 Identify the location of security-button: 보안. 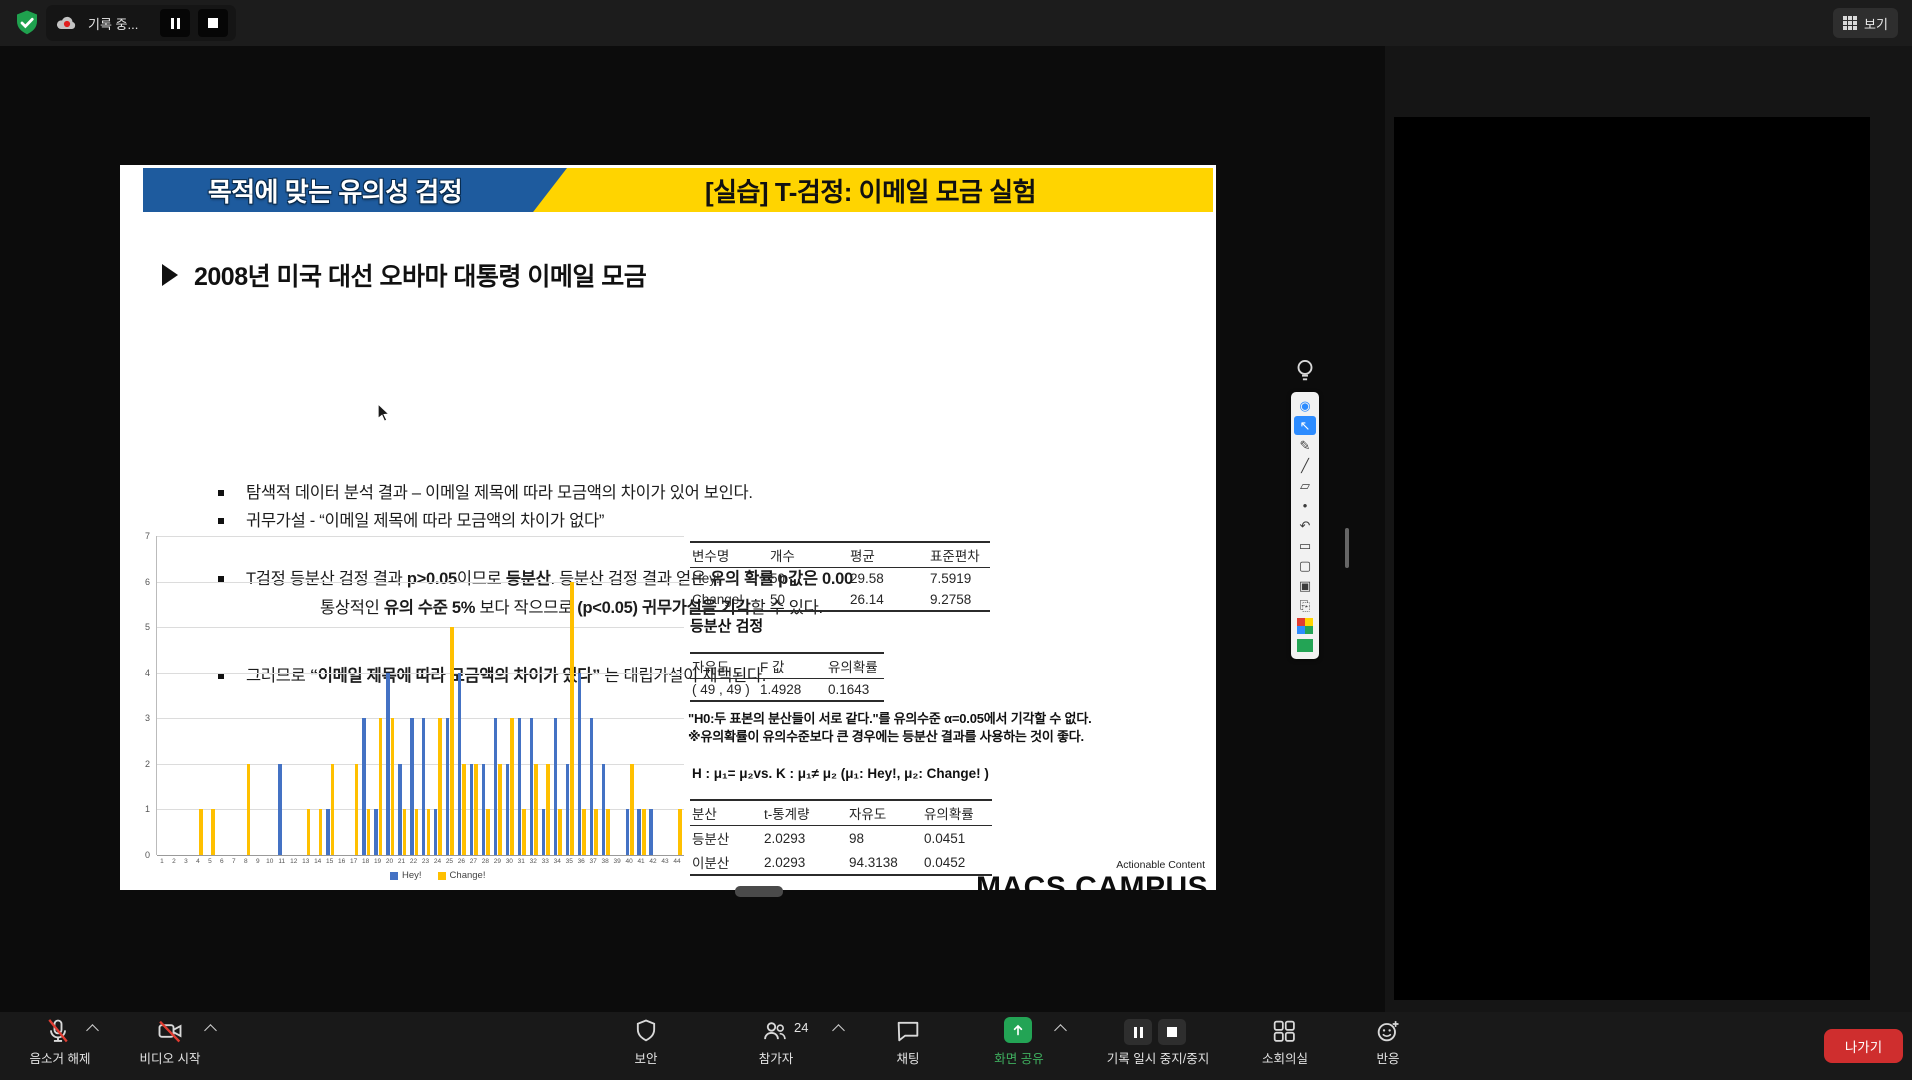
(646, 1059).